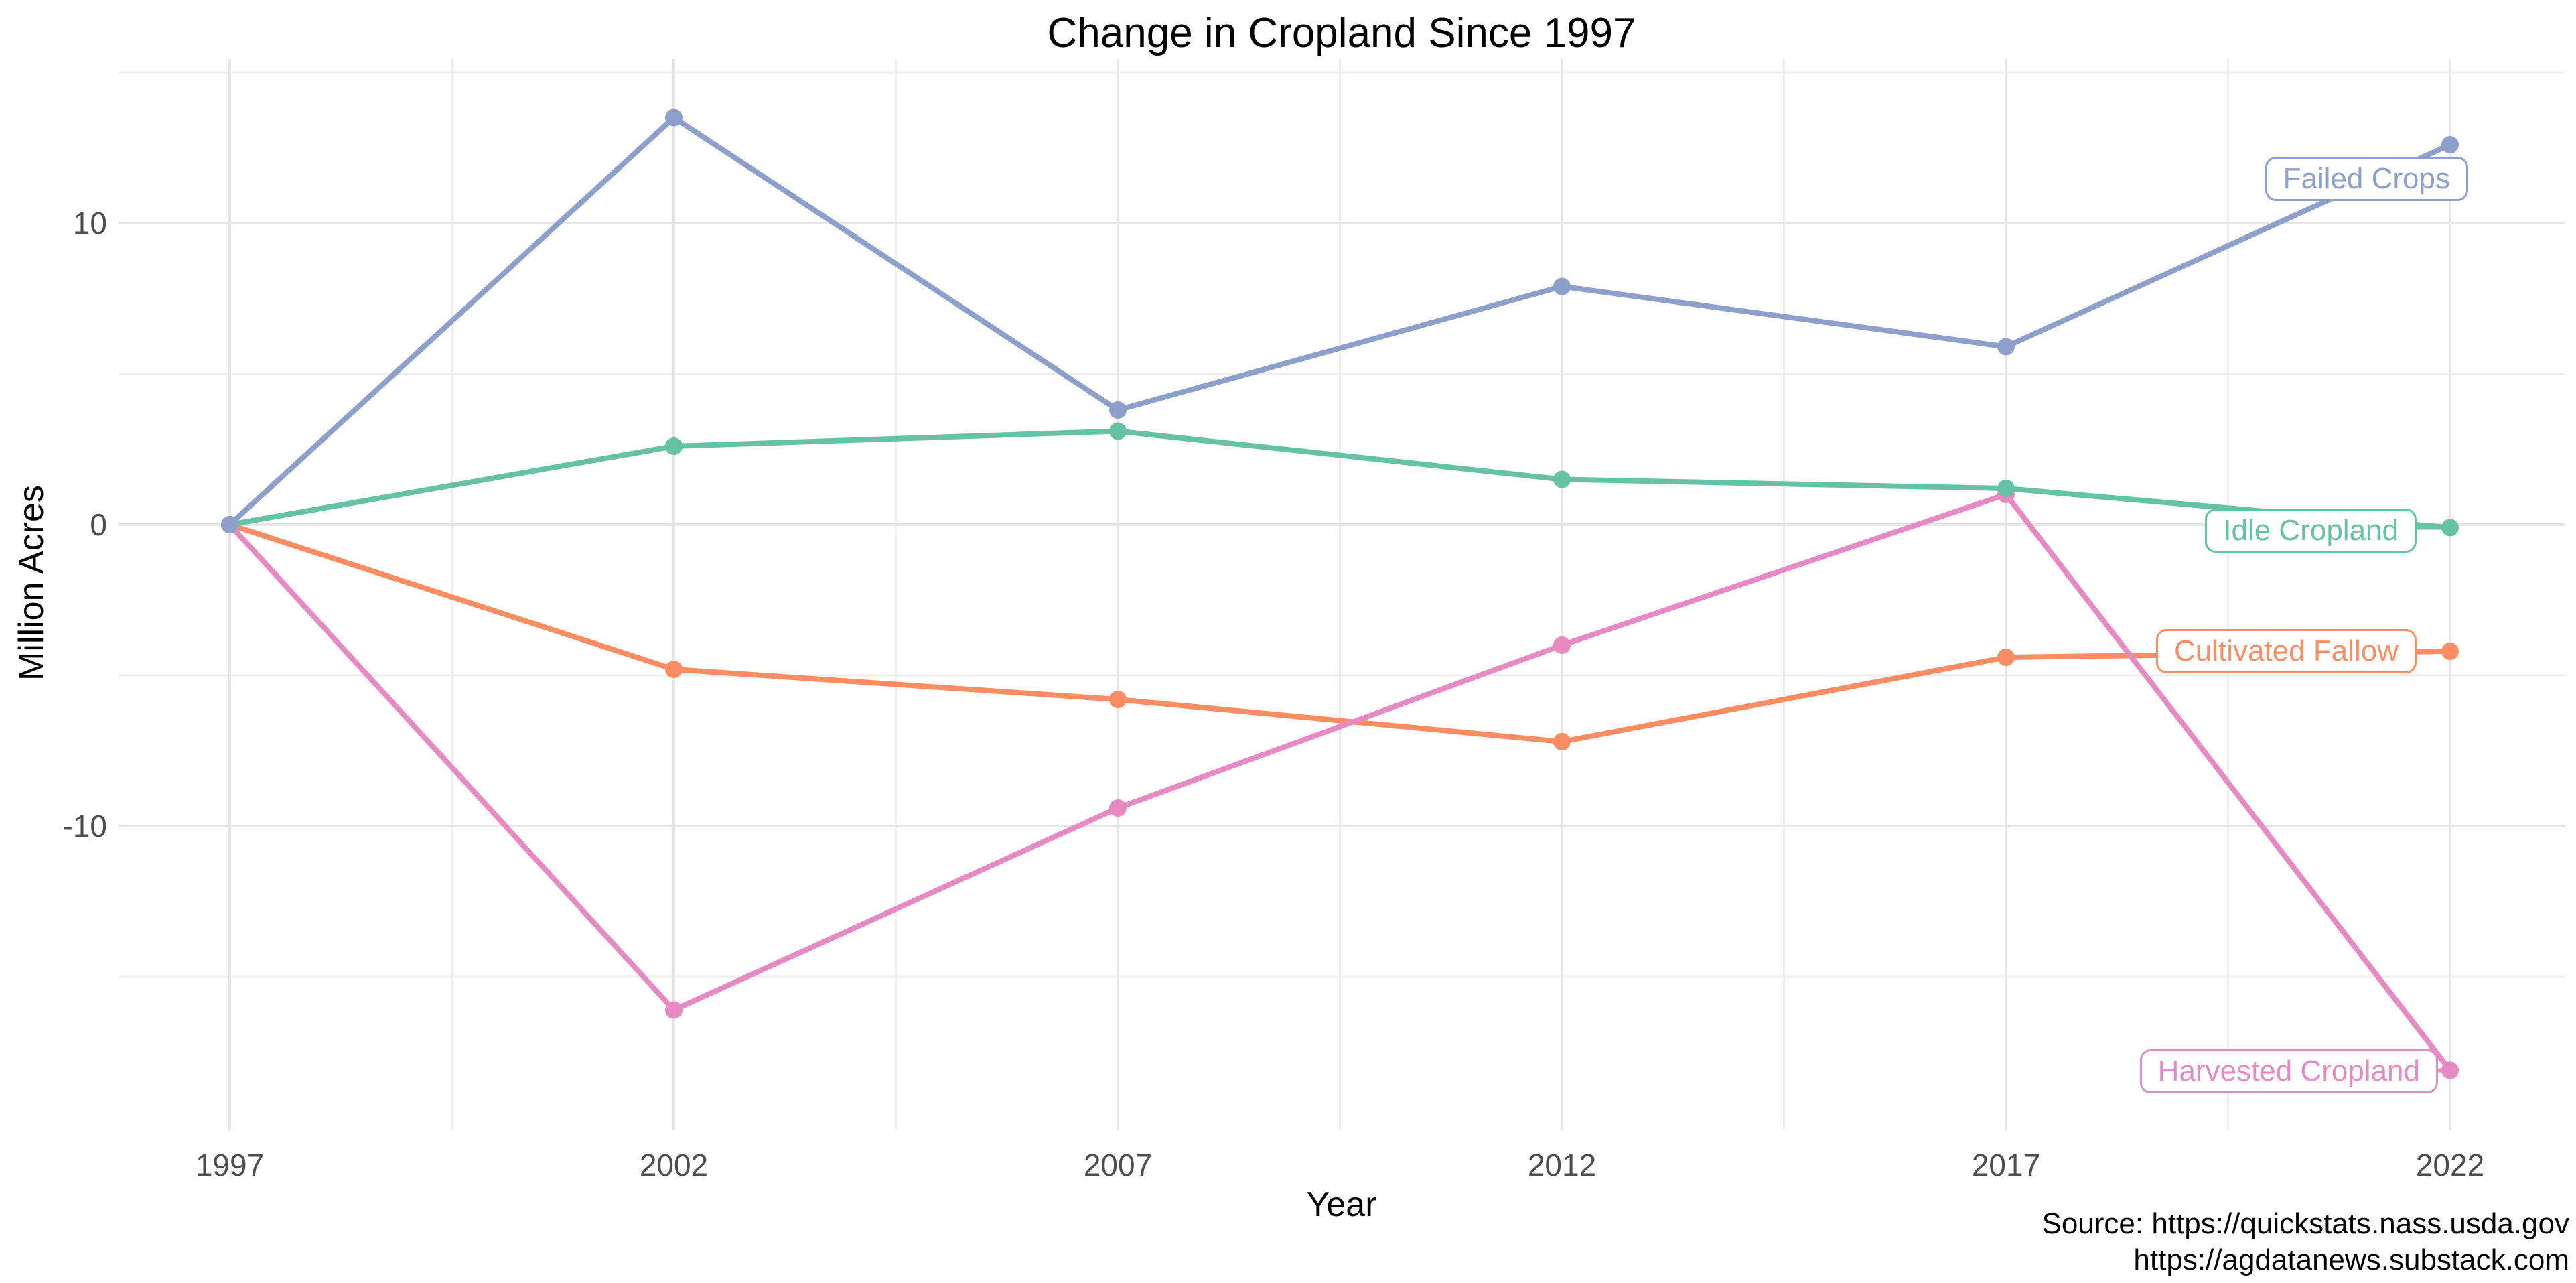  What do you see at coordinates (2288, 1071) in the screenshot?
I see `series-label-harvested-cropland: Harvested Cropland` at bounding box center [2288, 1071].